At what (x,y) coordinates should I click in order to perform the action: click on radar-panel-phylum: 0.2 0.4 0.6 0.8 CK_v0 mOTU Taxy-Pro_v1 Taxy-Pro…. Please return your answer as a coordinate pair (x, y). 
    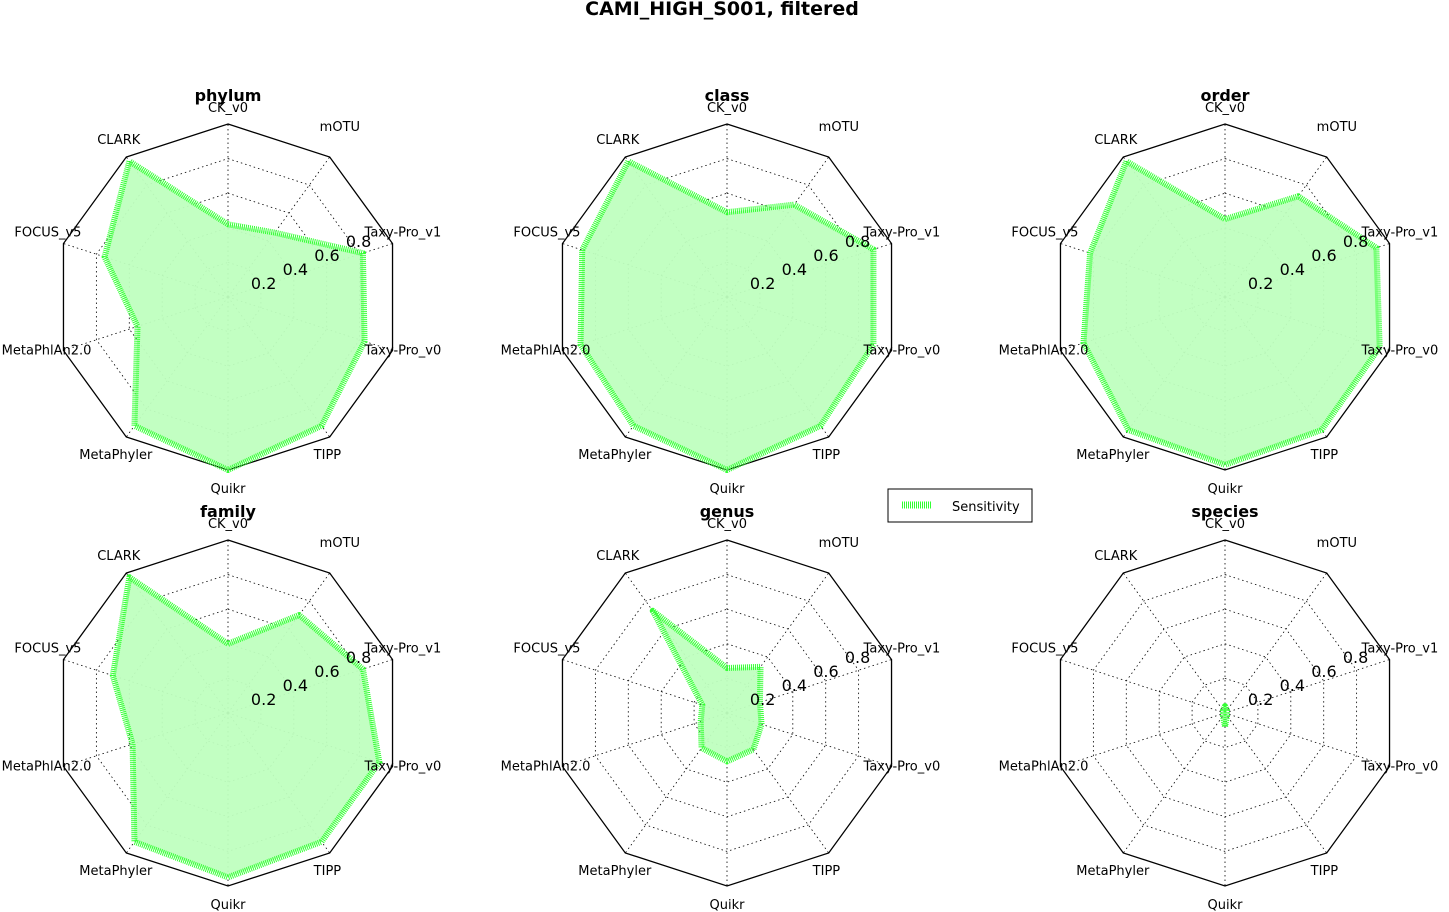
    Looking at the image, I should click on (222, 291).